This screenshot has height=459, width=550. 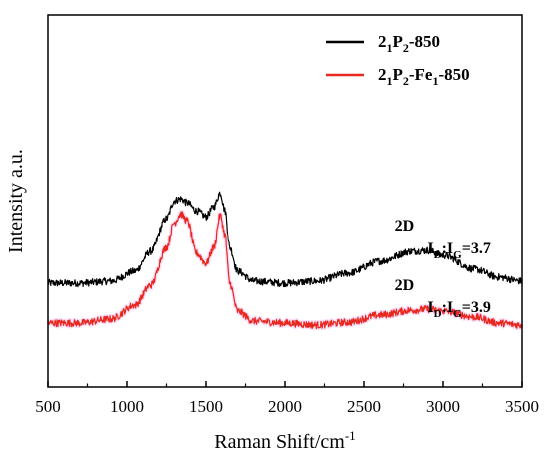 What do you see at coordinates (284, 440) in the screenshot?
I see `x-axis-title: Raman Shift/cm-1` at bounding box center [284, 440].